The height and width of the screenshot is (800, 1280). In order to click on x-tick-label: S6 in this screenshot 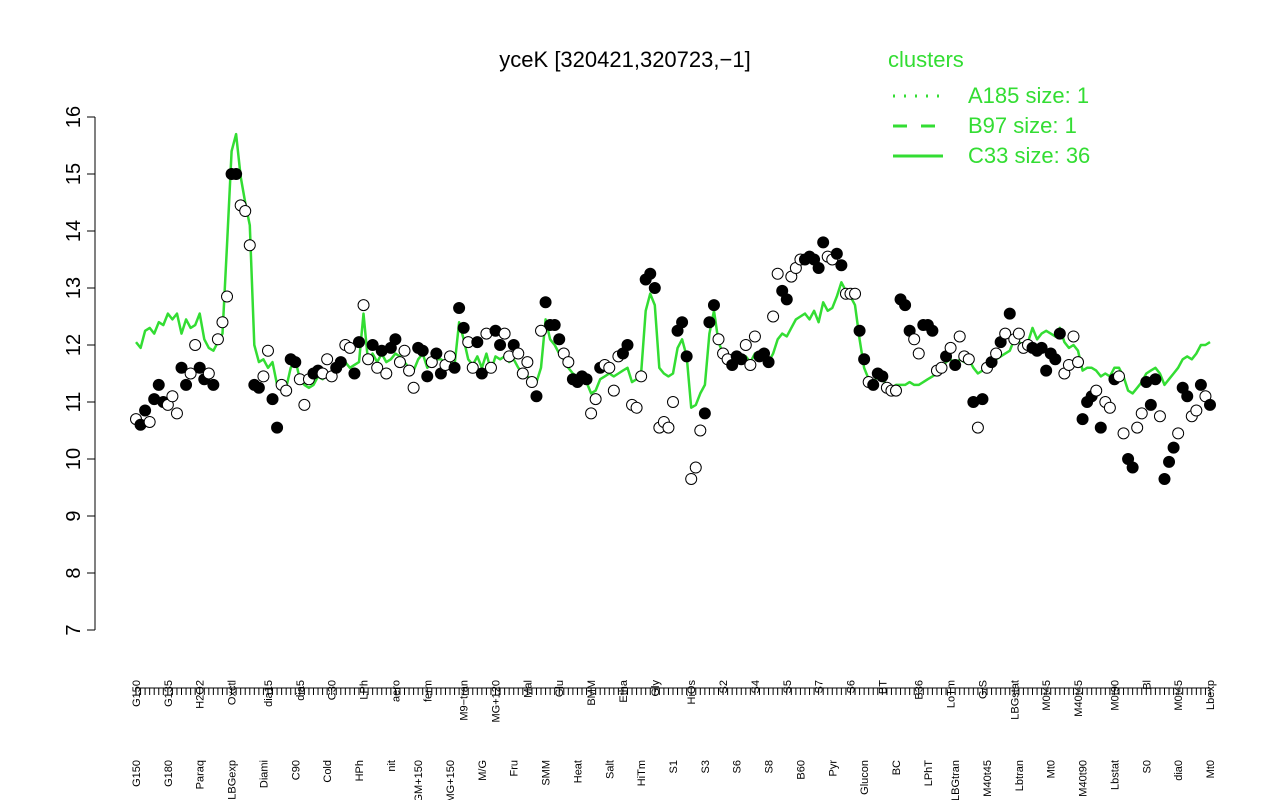, I will do `click(738, 766)`.